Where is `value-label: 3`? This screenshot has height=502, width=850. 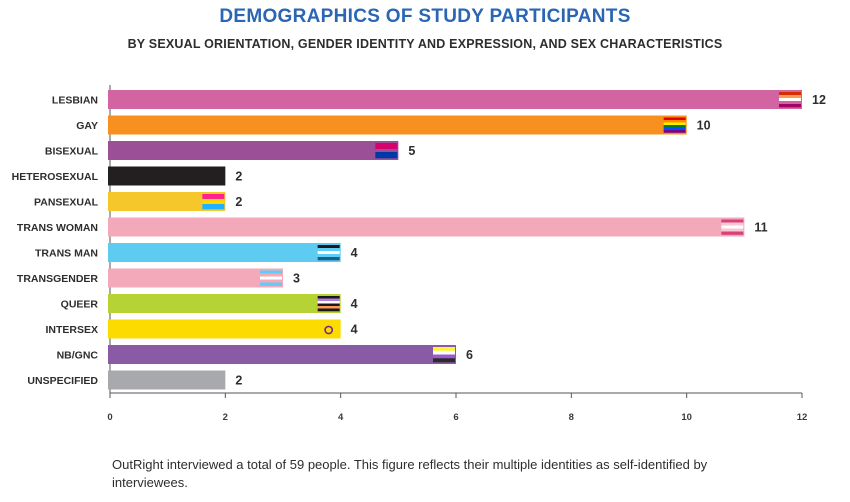
value-label: 3 is located at coordinates (296, 279).